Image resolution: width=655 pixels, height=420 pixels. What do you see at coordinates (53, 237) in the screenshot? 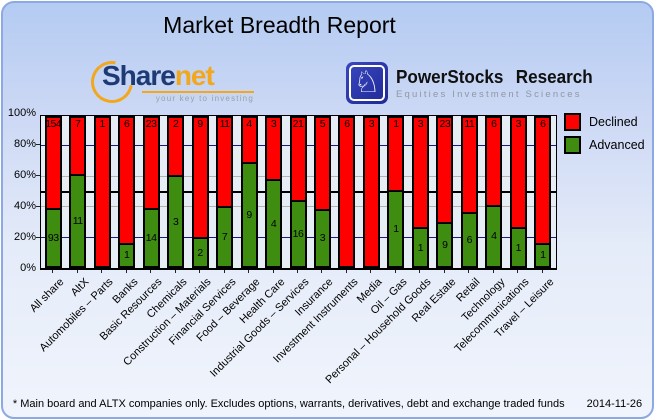
I see `advanced-segment: 93` at bounding box center [53, 237].